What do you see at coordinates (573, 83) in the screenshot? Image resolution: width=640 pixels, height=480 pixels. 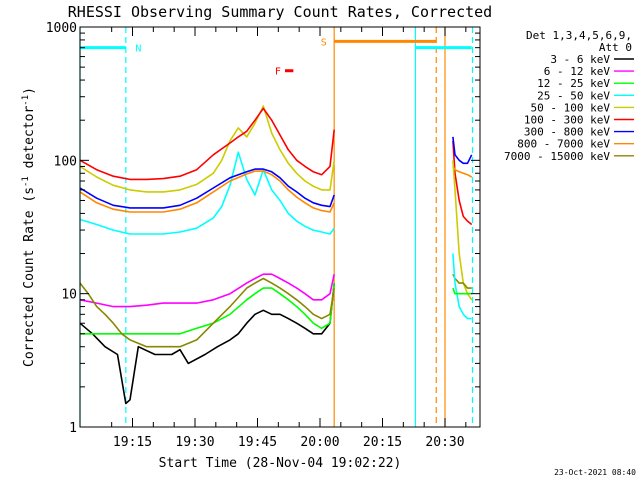 I see `legend-label-12-25-kev: 12 - 25 keV` at bounding box center [573, 83].